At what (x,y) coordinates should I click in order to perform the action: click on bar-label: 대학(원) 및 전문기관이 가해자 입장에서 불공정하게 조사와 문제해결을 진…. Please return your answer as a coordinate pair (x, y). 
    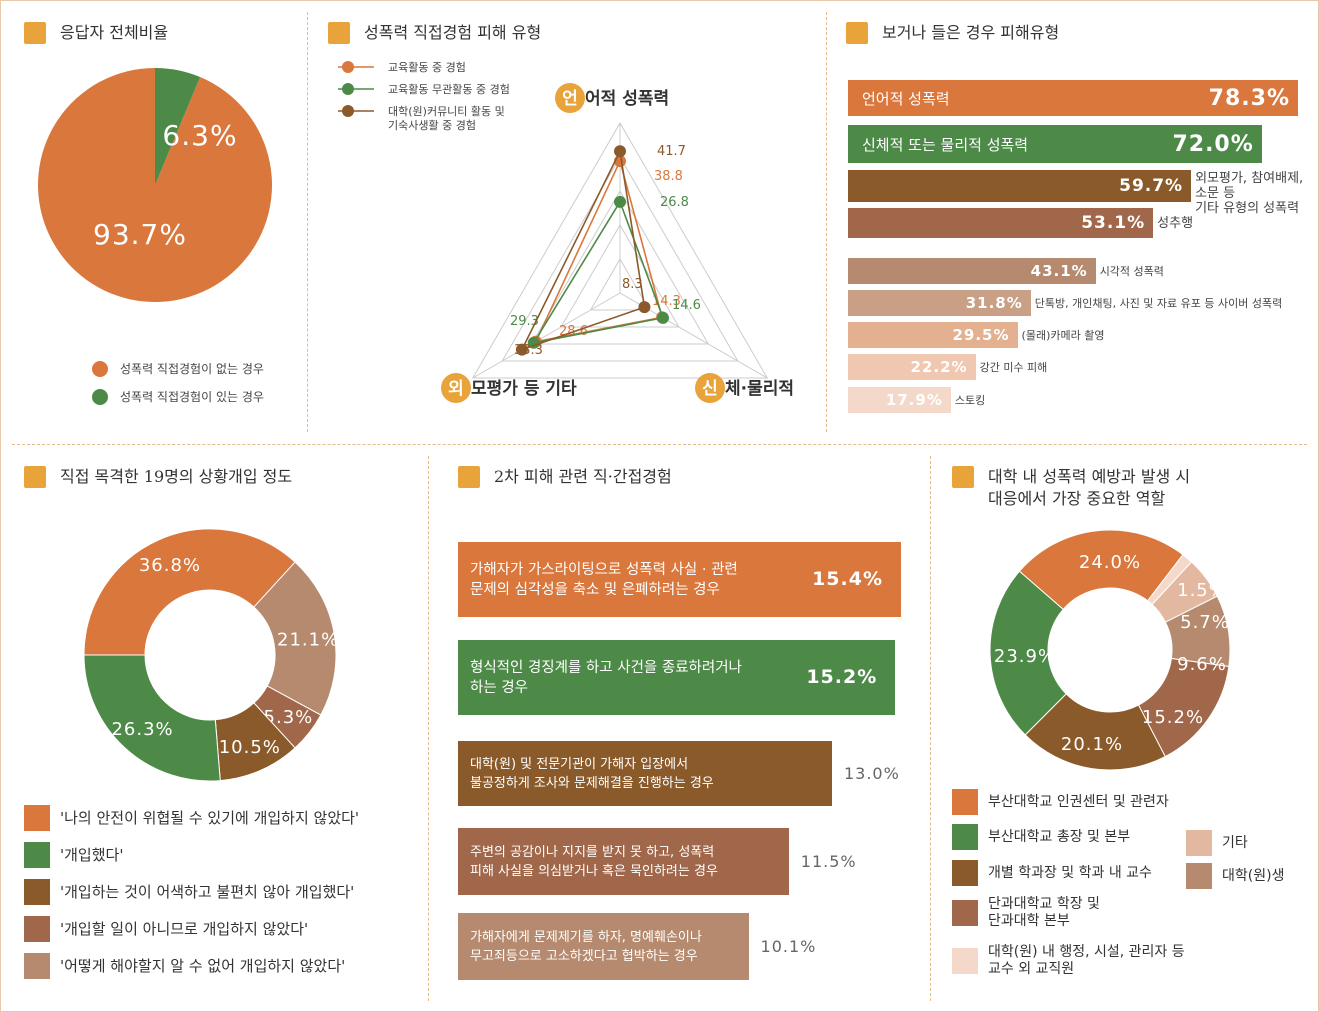
    Looking at the image, I should click on (592, 773).